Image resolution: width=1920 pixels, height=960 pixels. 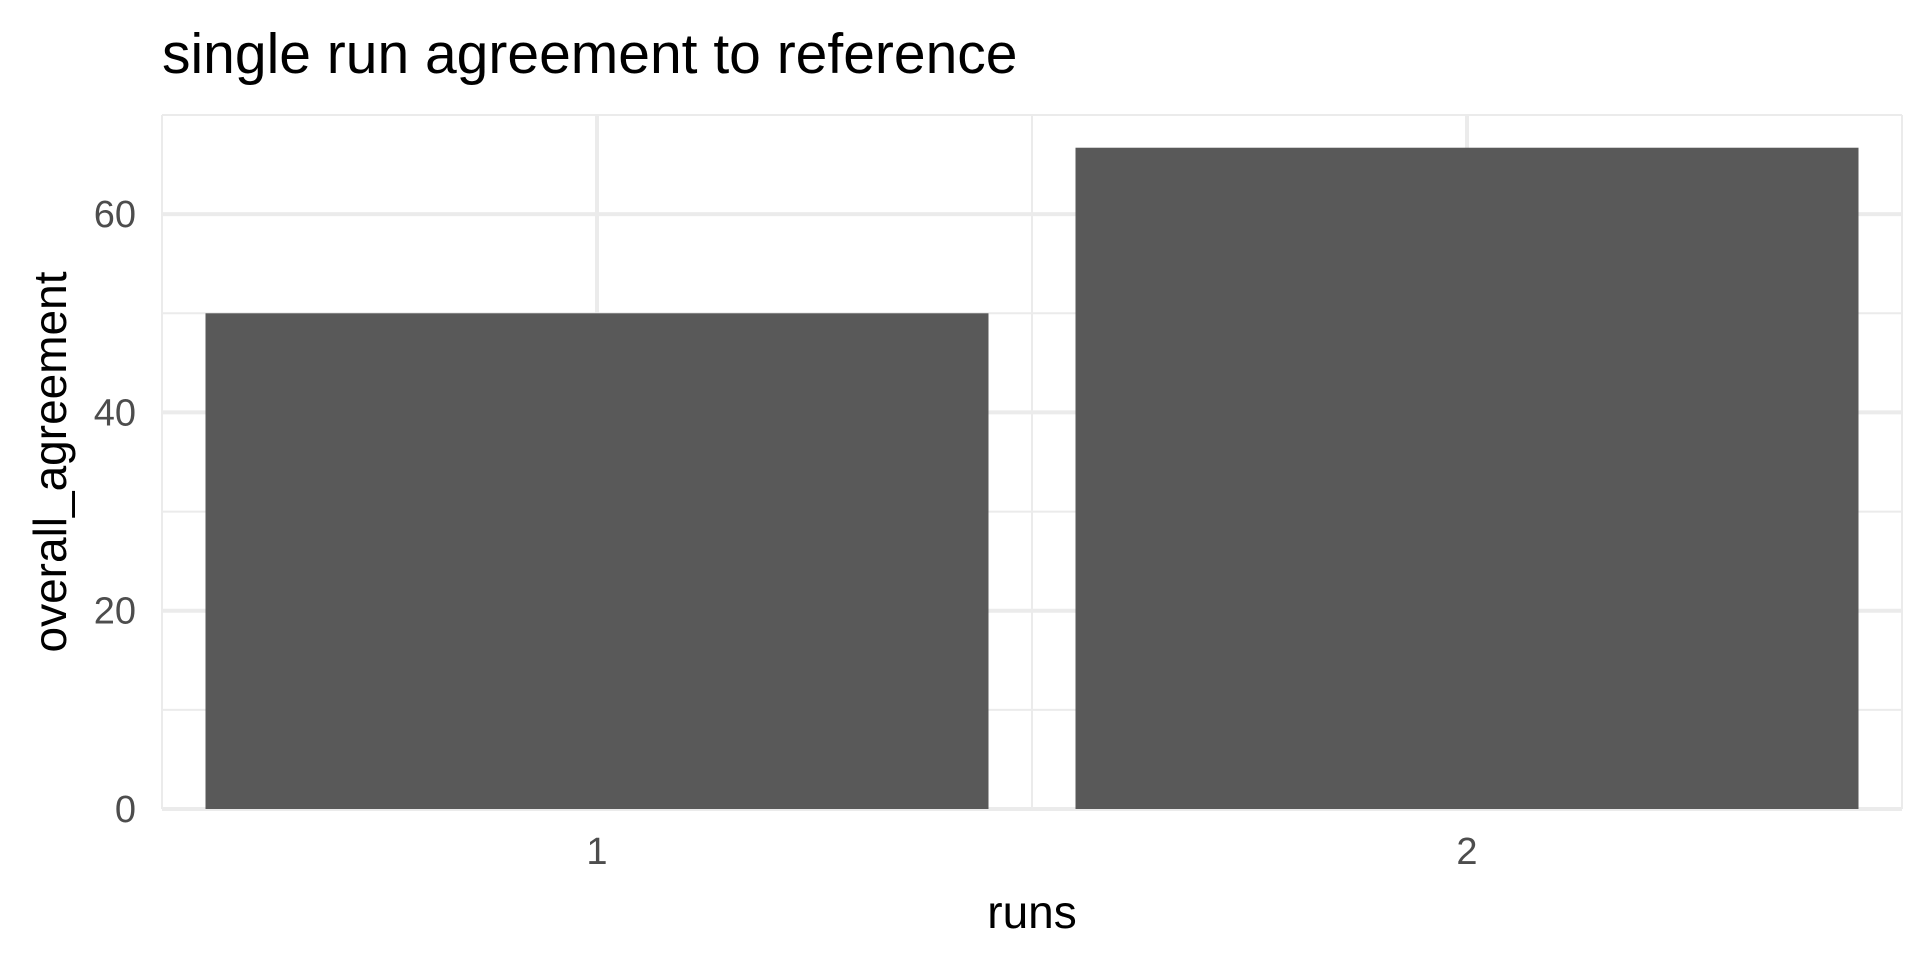 I want to click on x-tick-label: 1, so click(x=596, y=852).